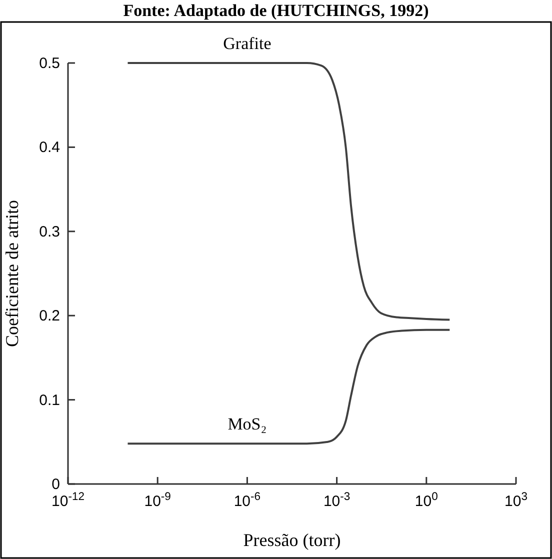 Image resolution: width=552 pixels, height=559 pixels. Describe the element at coordinates (68, 500) in the screenshot. I see `x-tick-label: 10$^{-12}$` at that location.